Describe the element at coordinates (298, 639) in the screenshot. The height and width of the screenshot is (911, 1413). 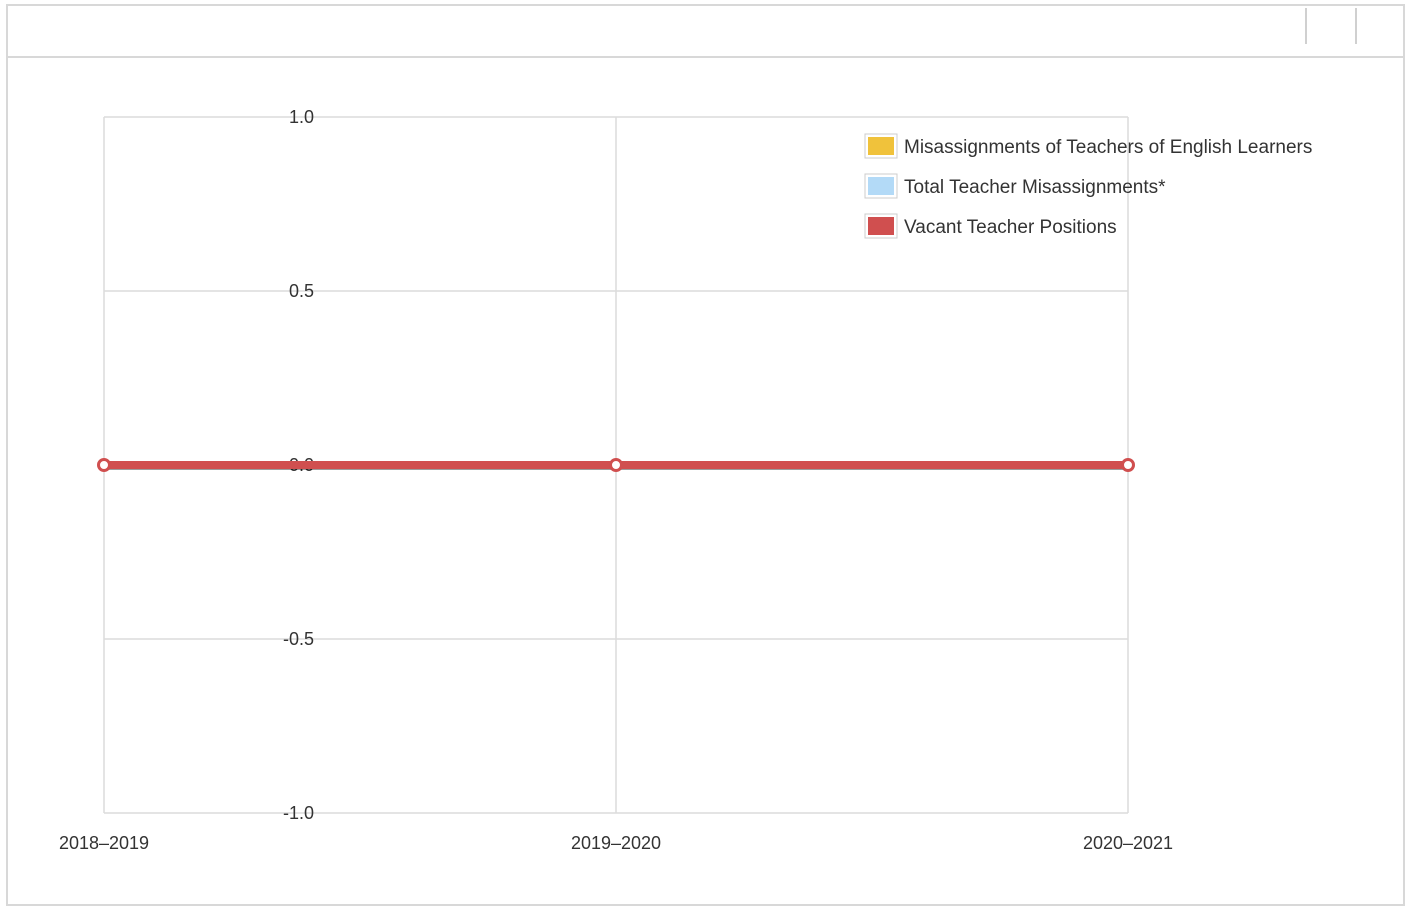
I see `y-tick-label: -0.5` at that location.